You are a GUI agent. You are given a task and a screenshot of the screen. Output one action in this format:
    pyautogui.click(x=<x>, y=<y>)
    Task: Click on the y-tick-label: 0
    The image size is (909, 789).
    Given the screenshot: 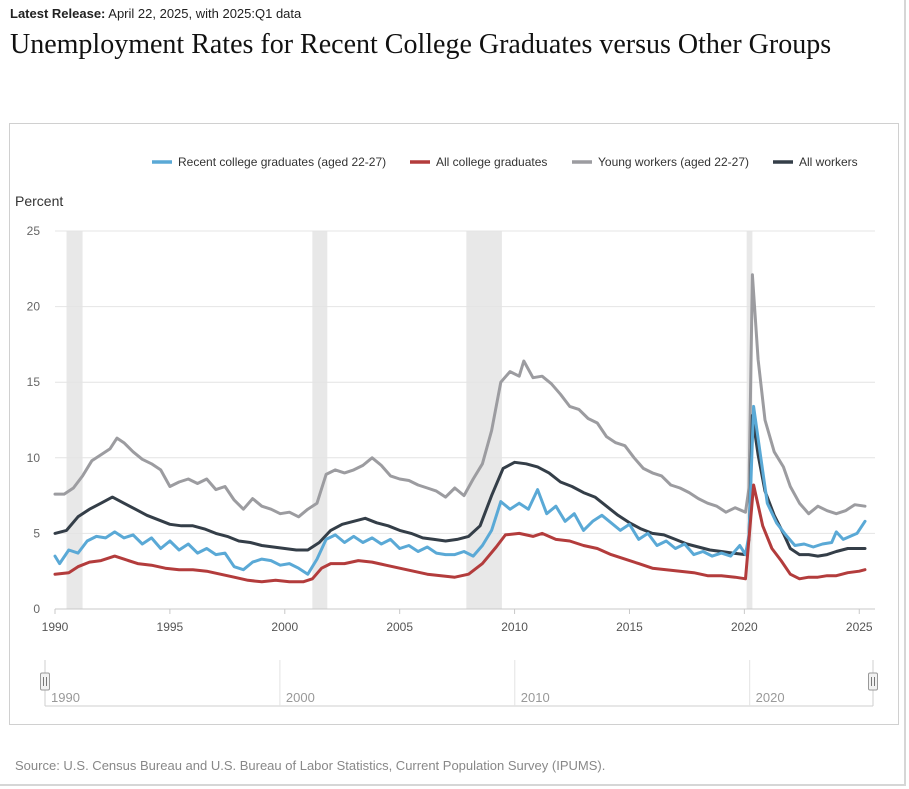 What is the action you would take?
    pyautogui.click(x=36, y=609)
    